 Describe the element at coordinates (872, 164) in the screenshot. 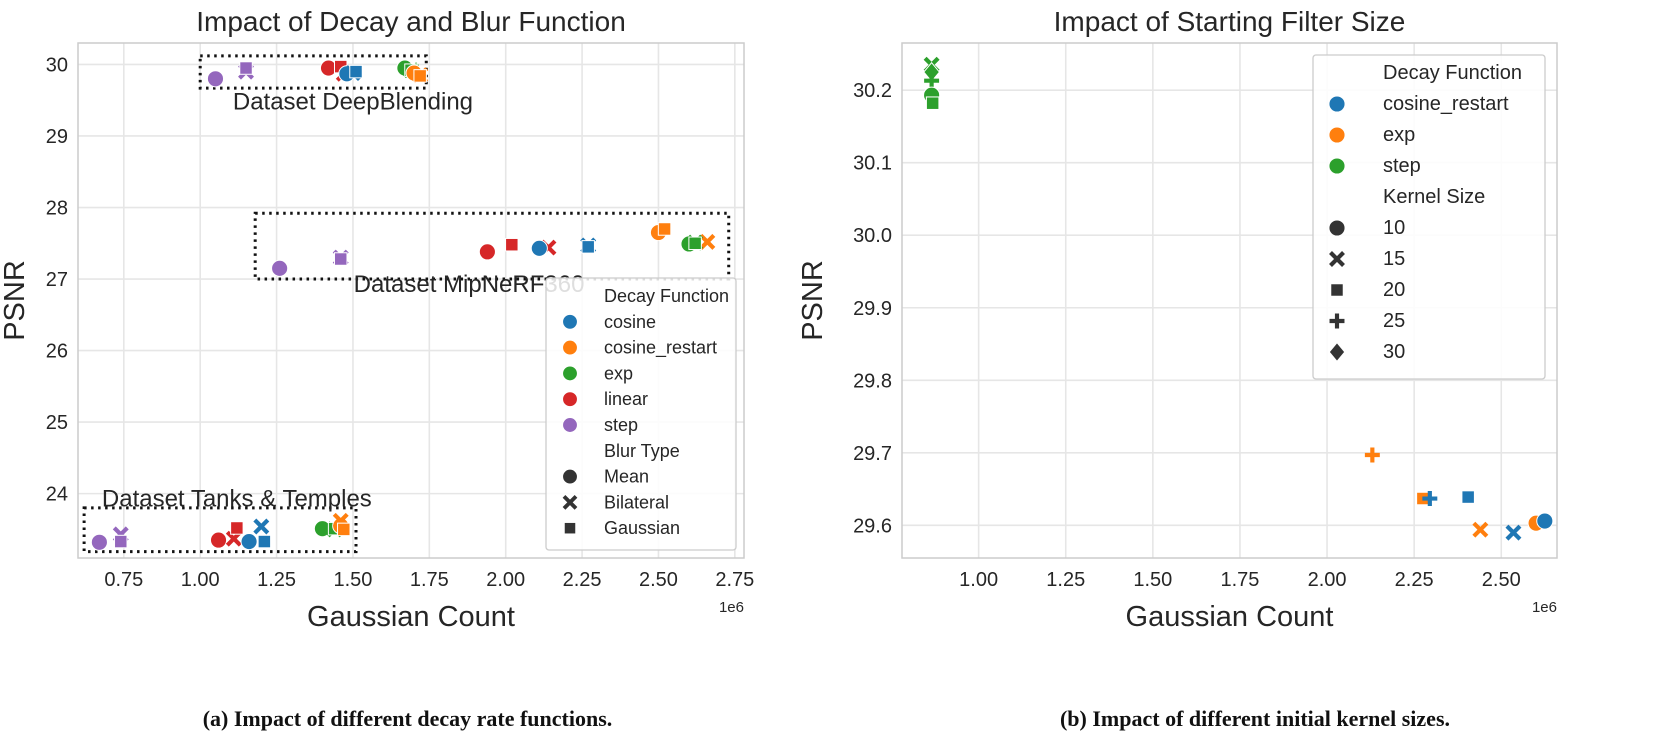

I see `y-tick-label: 30.1` at that location.